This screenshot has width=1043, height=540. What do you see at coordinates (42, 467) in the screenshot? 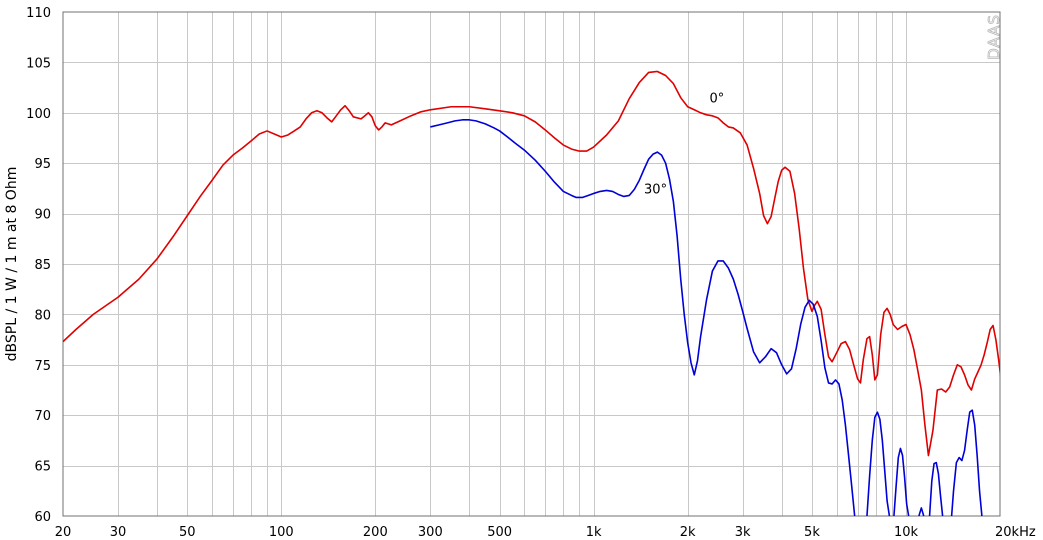
I see `y-tick-label: 65` at bounding box center [42, 467].